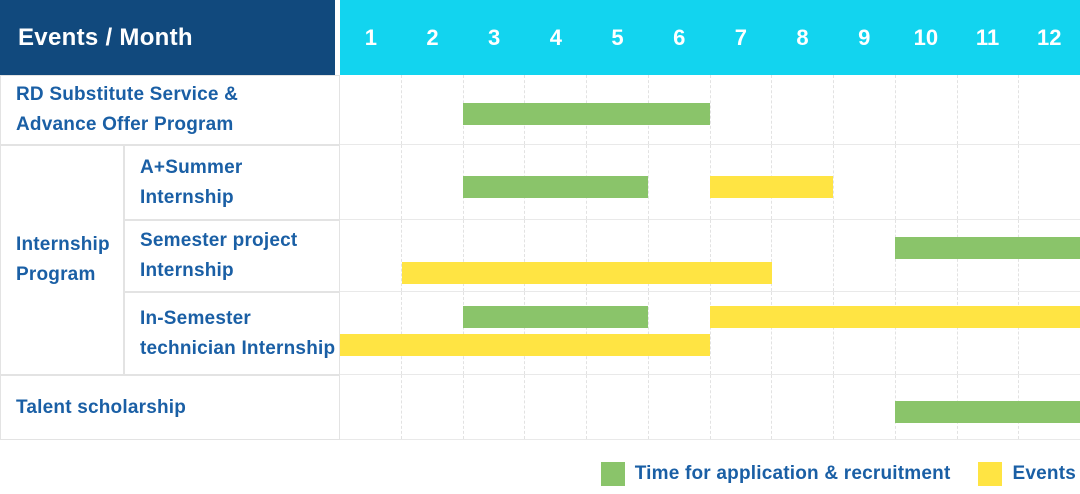  Describe the element at coordinates (740, 37) in the screenshot. I see `month-header-cell: 7` at that location.